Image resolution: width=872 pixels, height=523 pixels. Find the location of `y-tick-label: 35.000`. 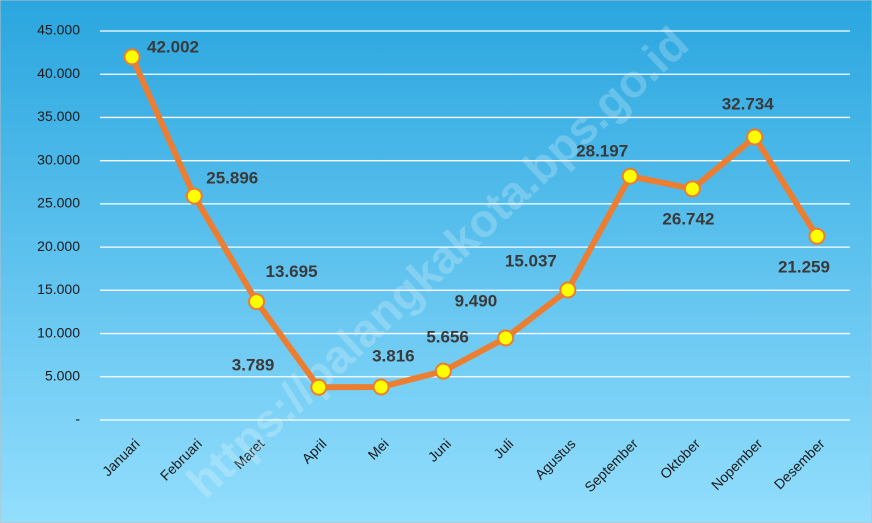

y-tick-label: 35.000 is located at coordinates (58, 116).